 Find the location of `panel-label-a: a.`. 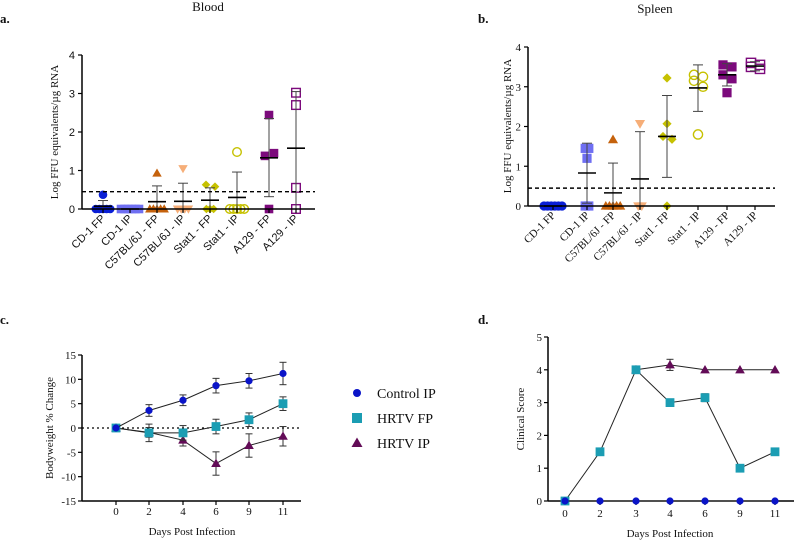

panel-label-a: a. is located at coordinates (5, 18).